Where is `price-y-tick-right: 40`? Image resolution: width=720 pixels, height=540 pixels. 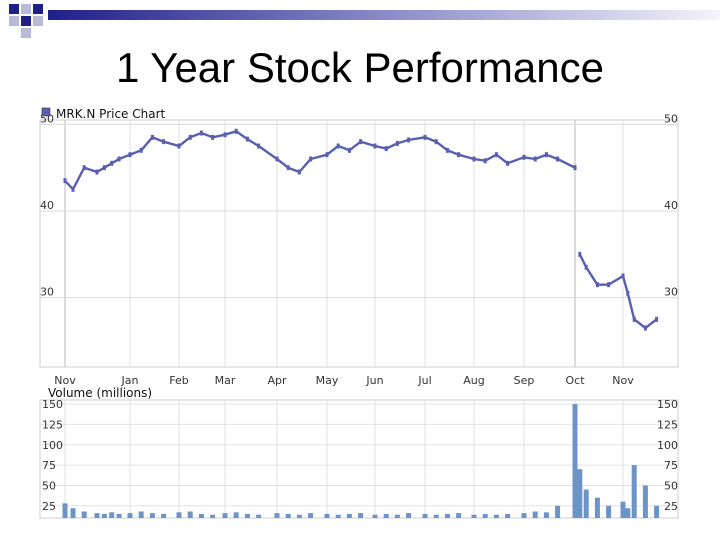
price-y-tick-right: 40 is located at coordinates (671, 205).